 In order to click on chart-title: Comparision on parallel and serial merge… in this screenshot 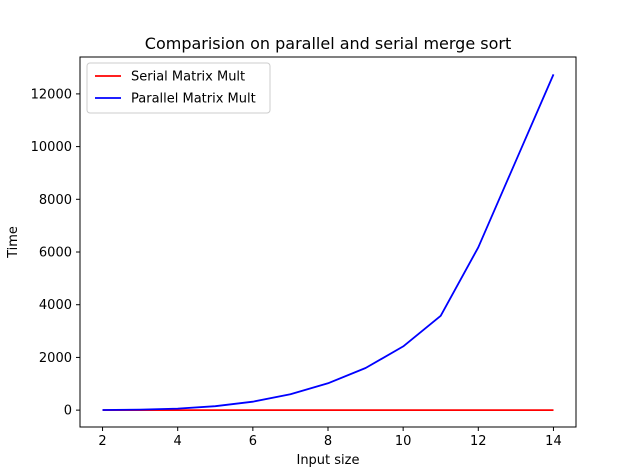, I will do `click(328, 43)`.